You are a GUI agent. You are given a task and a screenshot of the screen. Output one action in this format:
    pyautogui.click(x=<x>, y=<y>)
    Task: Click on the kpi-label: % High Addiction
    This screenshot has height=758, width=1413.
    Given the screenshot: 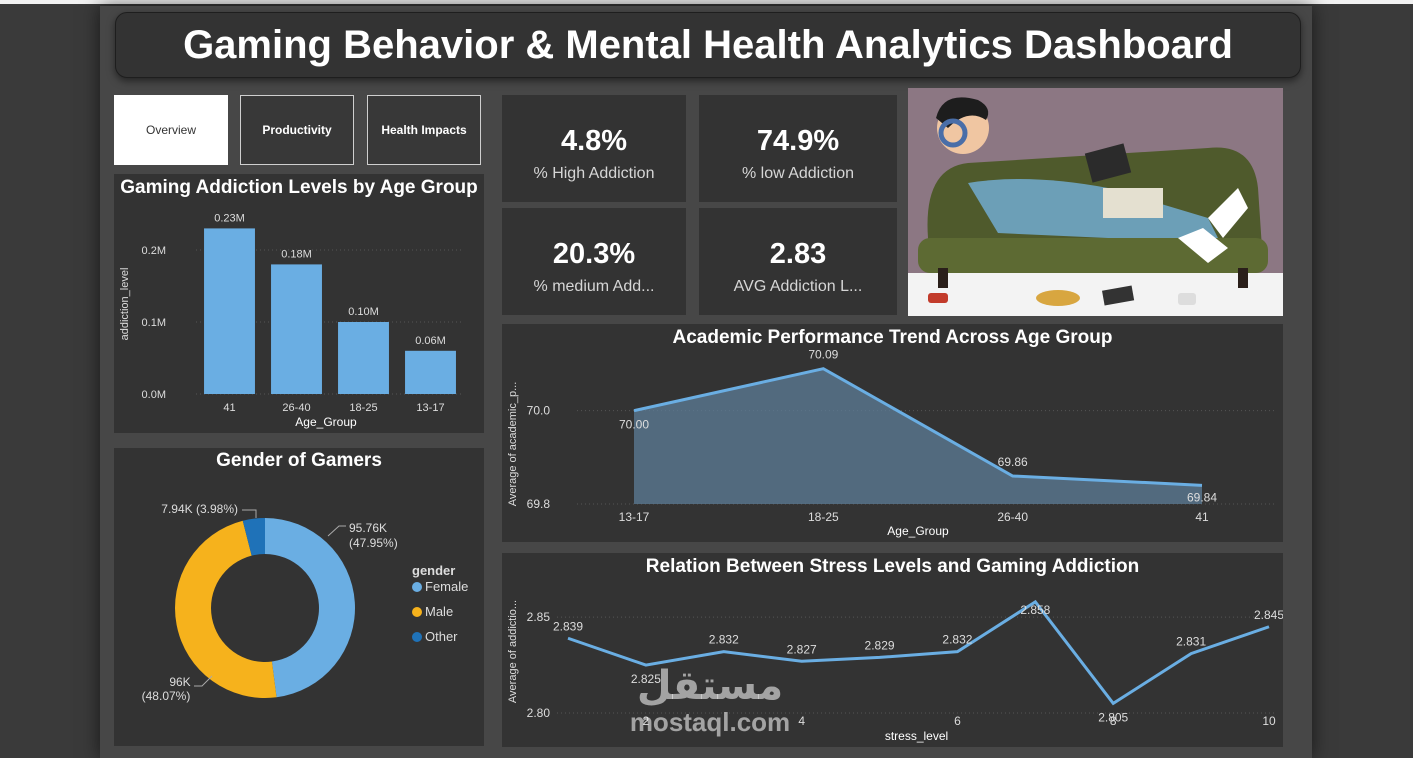 What is the action you would take?
    pyautogui.click(x=594, y=173)
    